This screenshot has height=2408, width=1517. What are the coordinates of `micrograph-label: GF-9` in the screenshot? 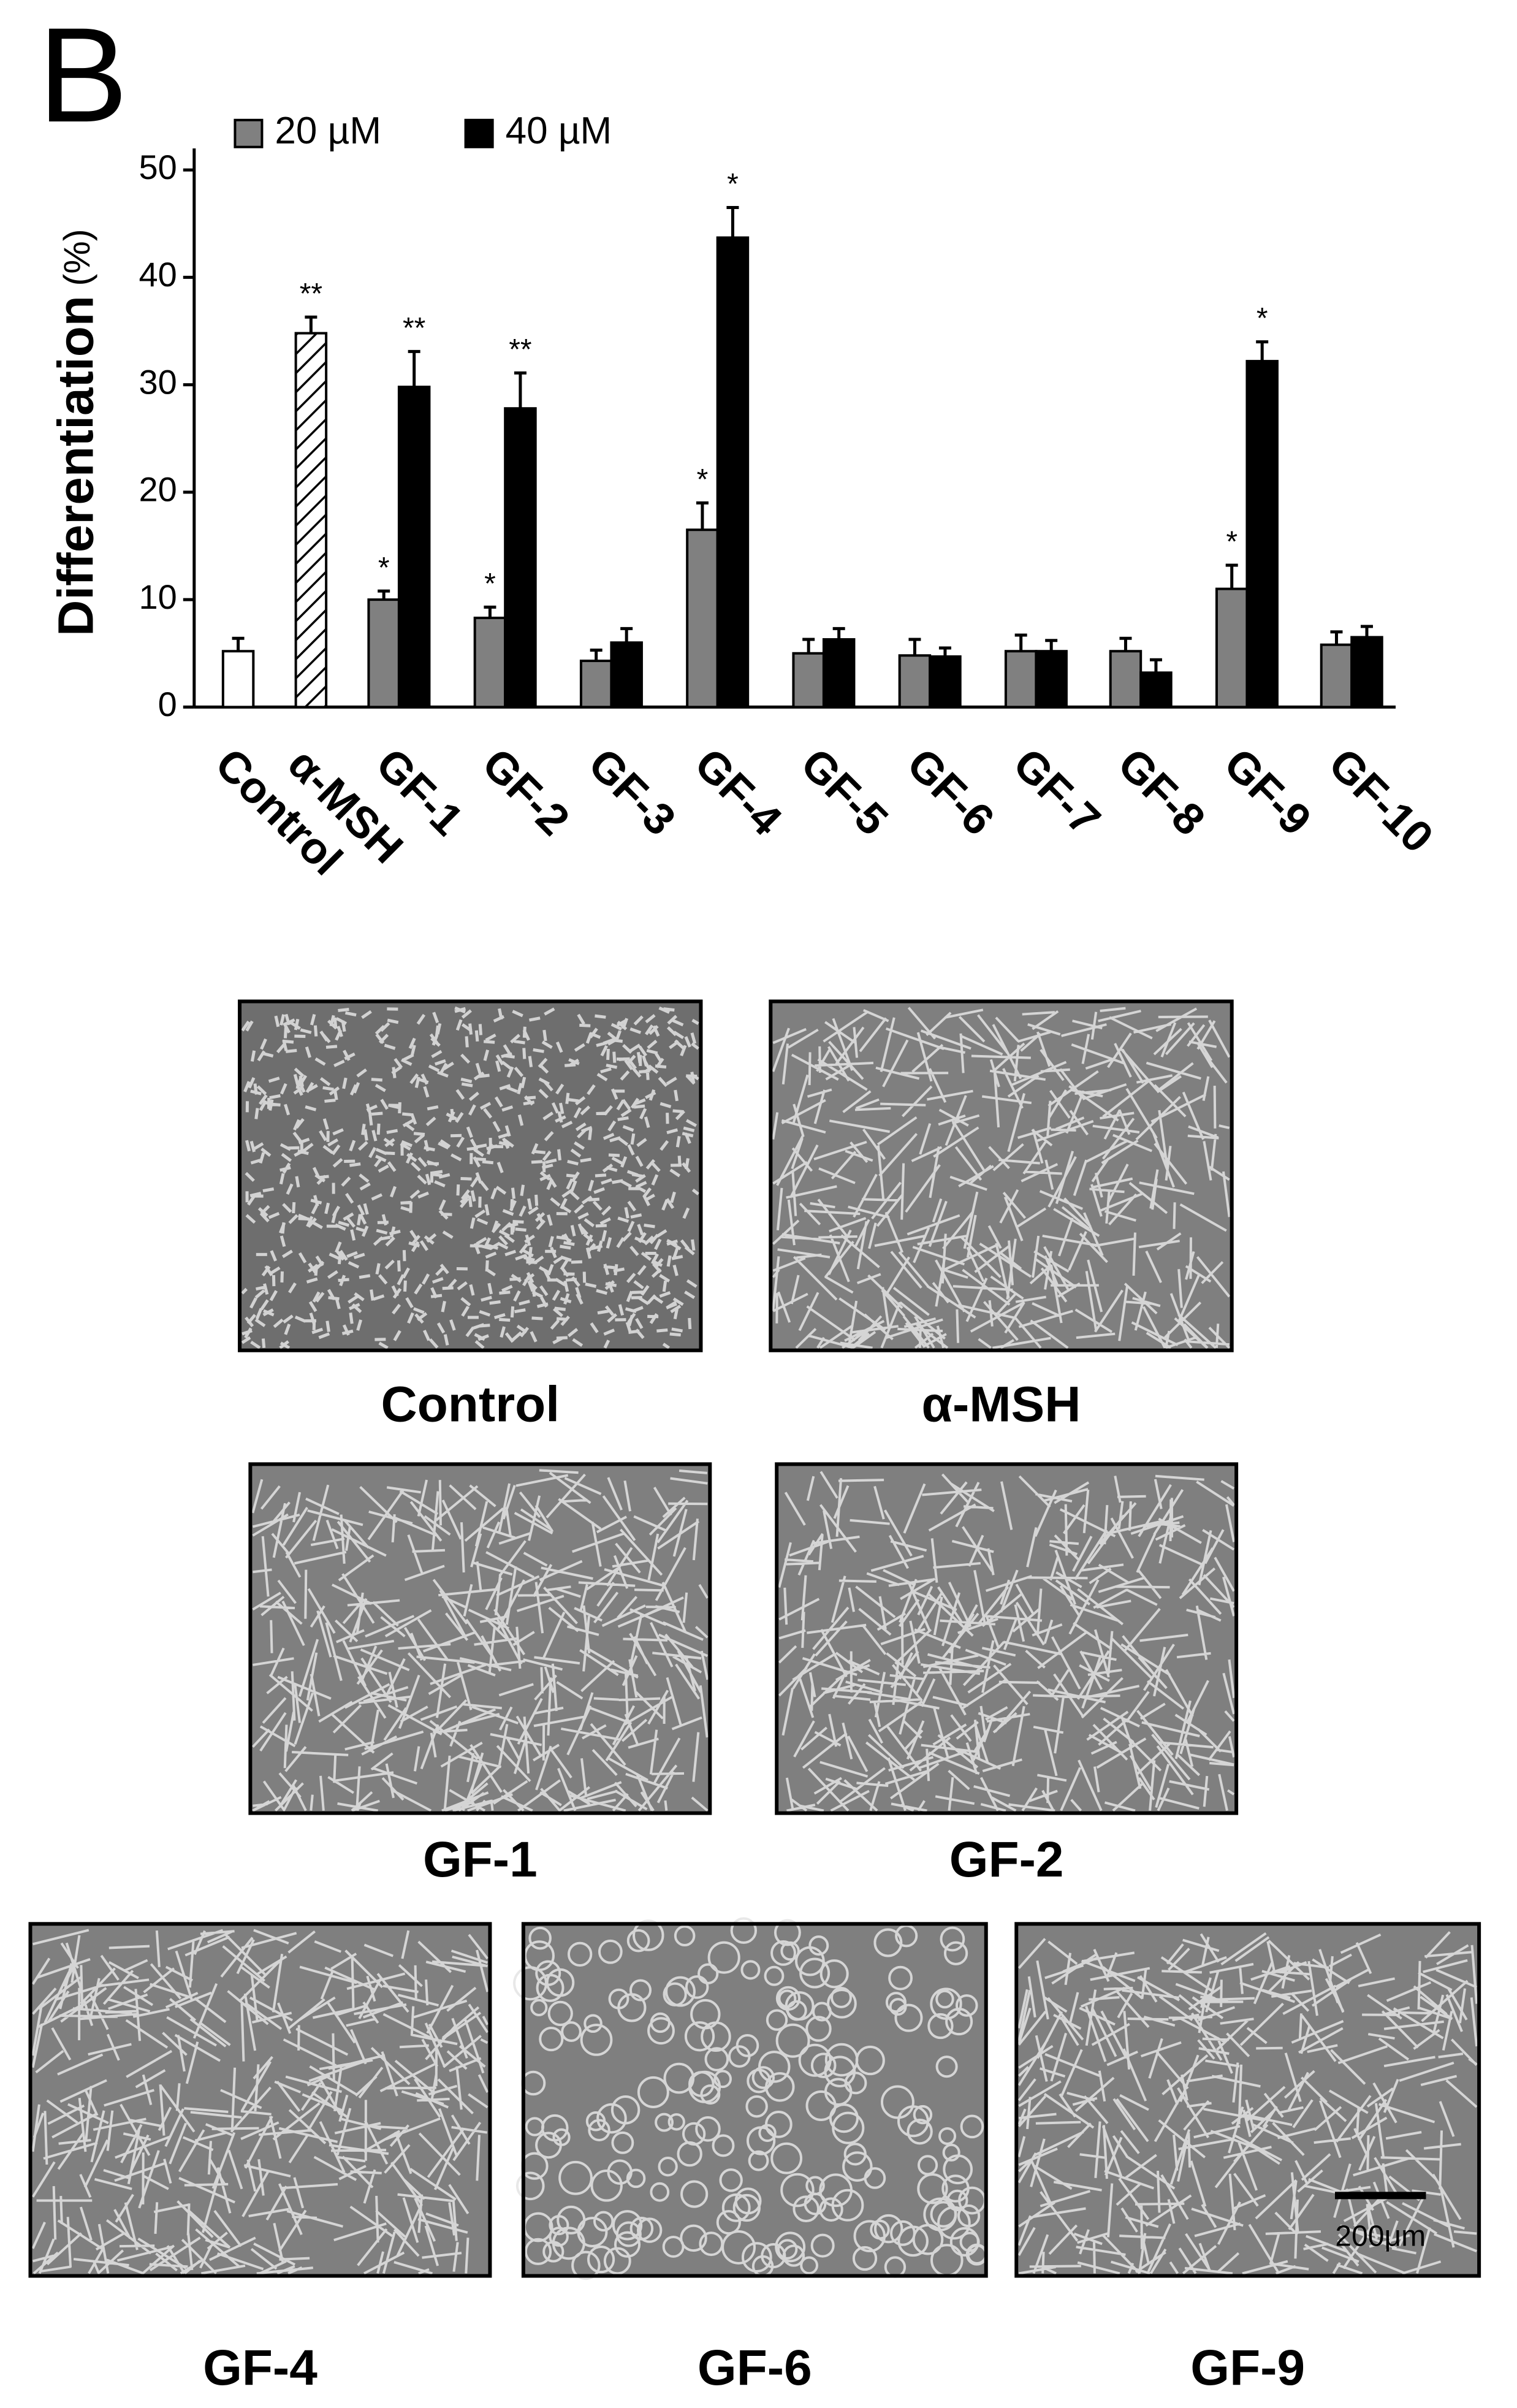 It's located at (1247, 2368).